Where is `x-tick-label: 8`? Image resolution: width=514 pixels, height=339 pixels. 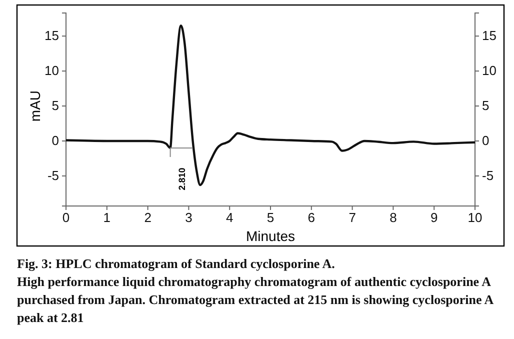 x-tick-label: 8 is located at coordinates (393, 218).